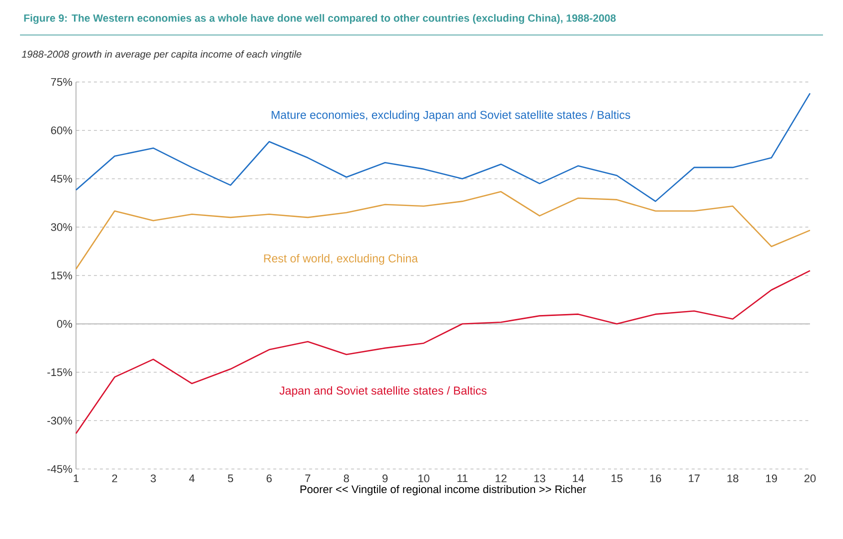 The width and height of the screenshot is (843, 539). What do you see at coordinates (443, 490) in the screenshot?
I see `x-axis-title: Poorer << Vingtile of regional income distribution >> Richer` at bounding box center [443, 490].